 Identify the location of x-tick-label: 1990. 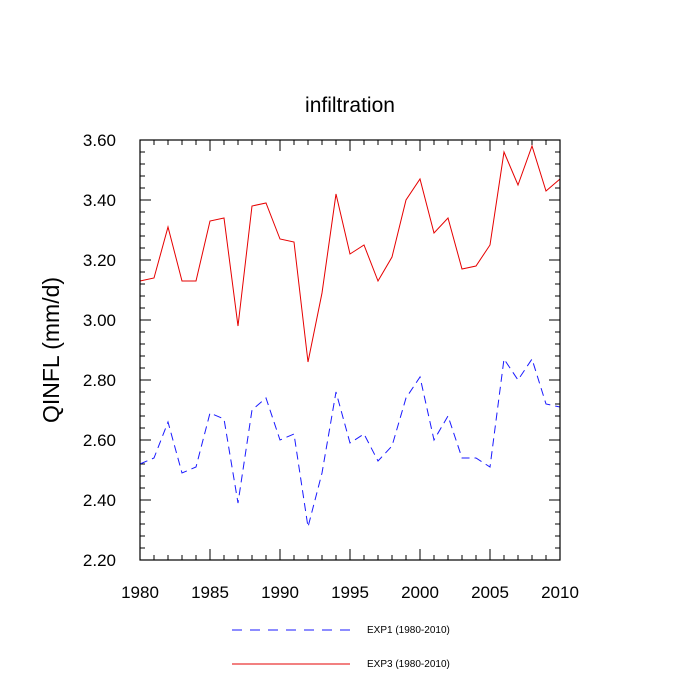
(280, 592).